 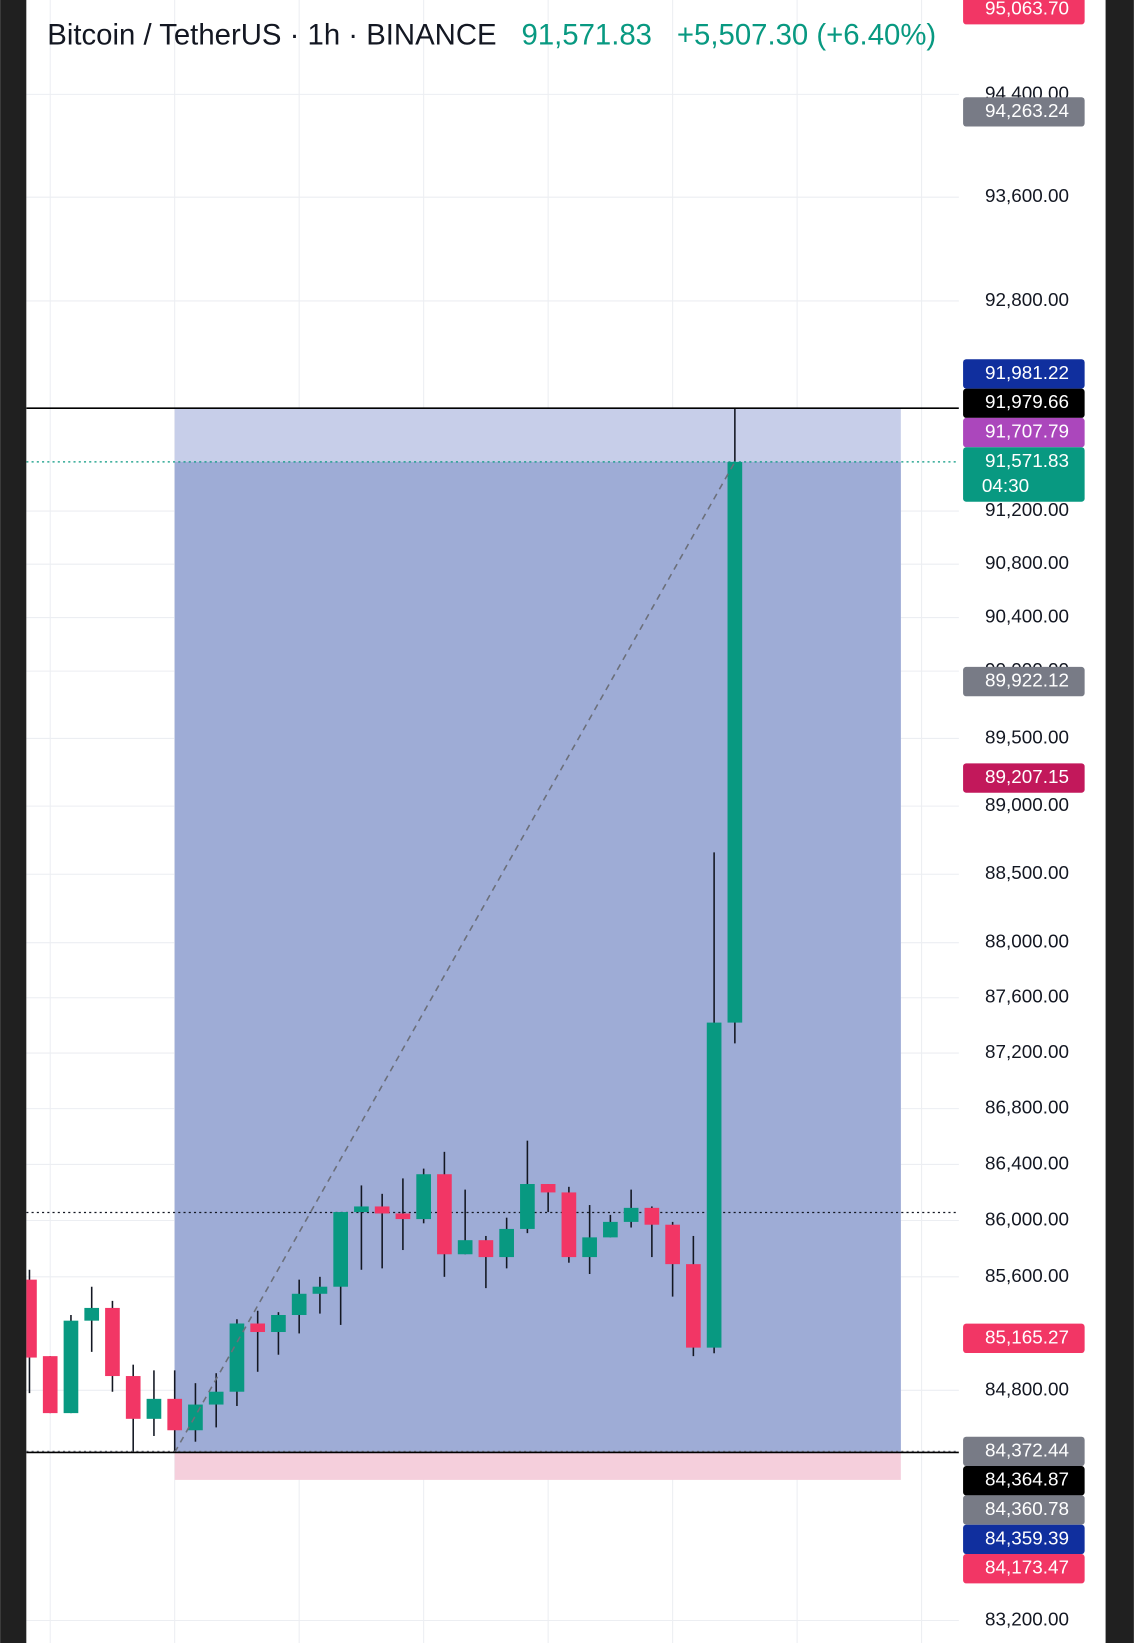 I want to click on price-change: +5,507.30 (+6.40%), so click(x=806, y=34).